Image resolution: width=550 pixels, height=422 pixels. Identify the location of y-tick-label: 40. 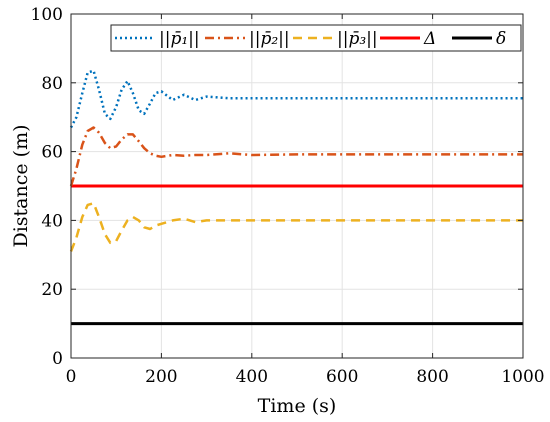
(52, 221).